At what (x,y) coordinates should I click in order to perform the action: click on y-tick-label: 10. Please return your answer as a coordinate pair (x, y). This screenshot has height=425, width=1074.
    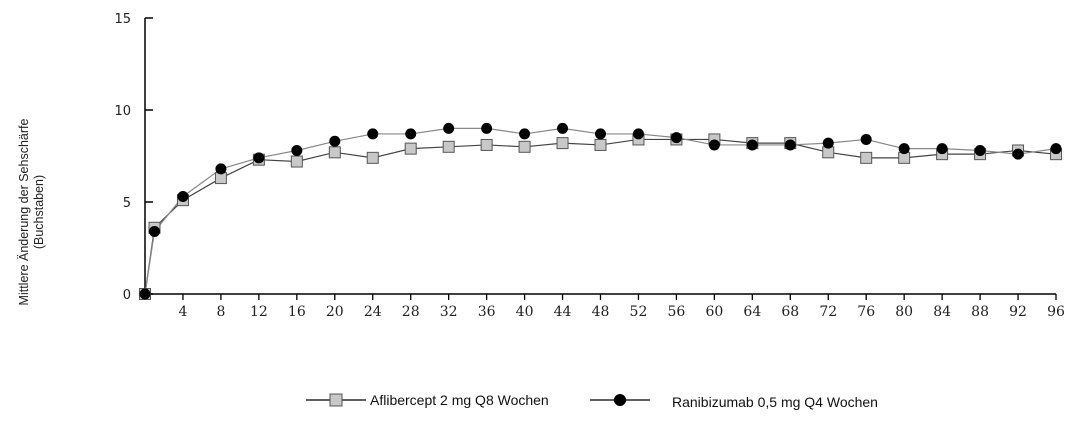
    Looking at the image, I should click on (122, 111).